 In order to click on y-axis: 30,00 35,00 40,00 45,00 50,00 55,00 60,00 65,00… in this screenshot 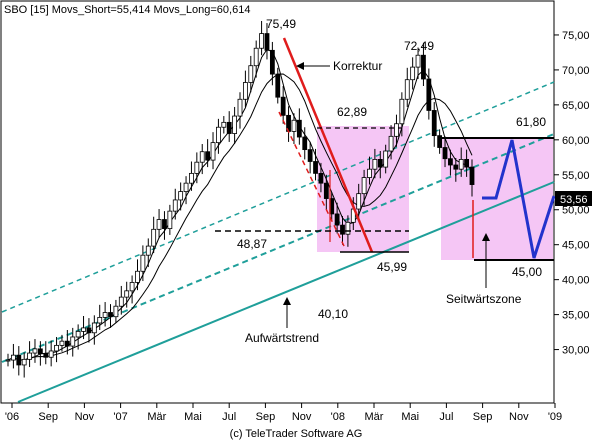, I will do `click(572, 193)`.